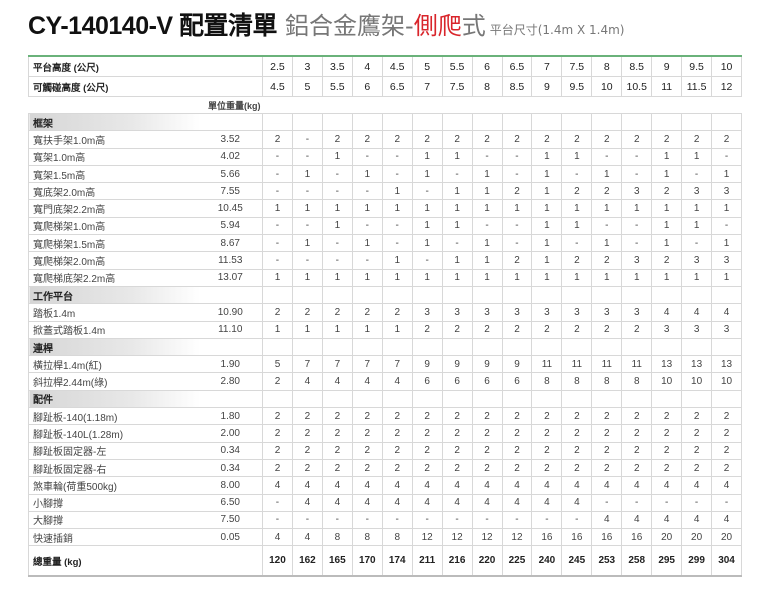 The image size is (768, 593). What do you see at coordinates (230, 105) in the screenshot?
I see `unit-weight-header: 單位重量(kg)` at bounding box center [230, 105].